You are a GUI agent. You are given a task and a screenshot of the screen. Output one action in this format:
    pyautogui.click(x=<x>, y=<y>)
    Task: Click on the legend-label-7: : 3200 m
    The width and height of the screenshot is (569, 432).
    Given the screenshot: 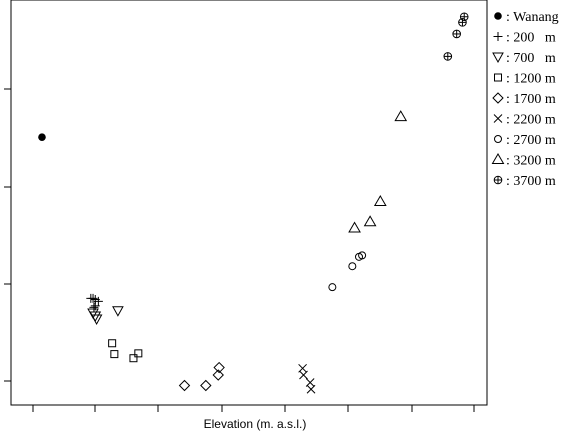 What is the action you would take?
    pyautogui.click(x=531, y=161)
    